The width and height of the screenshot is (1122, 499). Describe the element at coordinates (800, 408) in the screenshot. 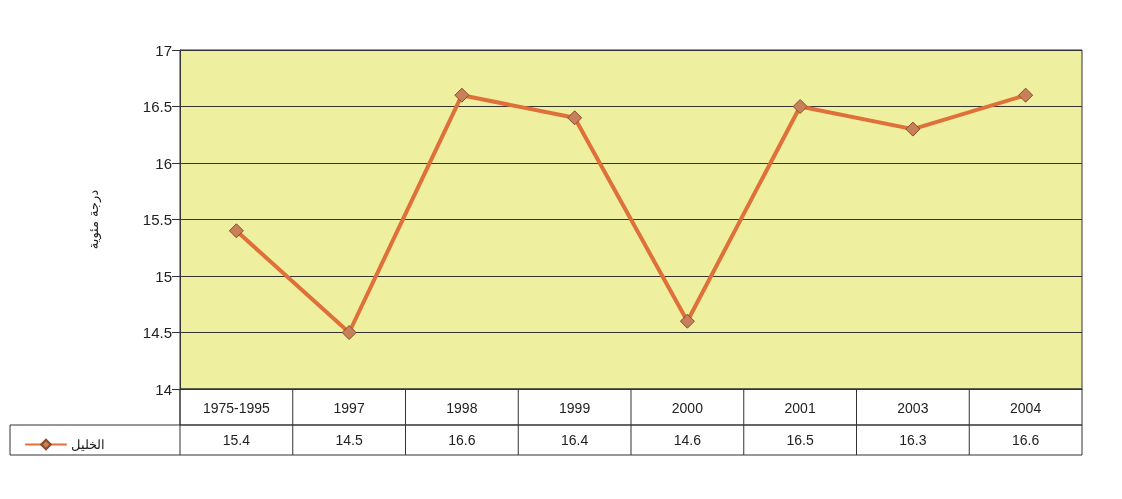

I see `x-tick-label: 2001` at that location.